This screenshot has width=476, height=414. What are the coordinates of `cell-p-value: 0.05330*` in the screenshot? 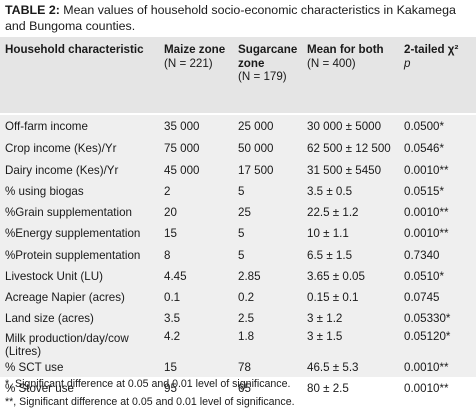 It's located at (427, 318).